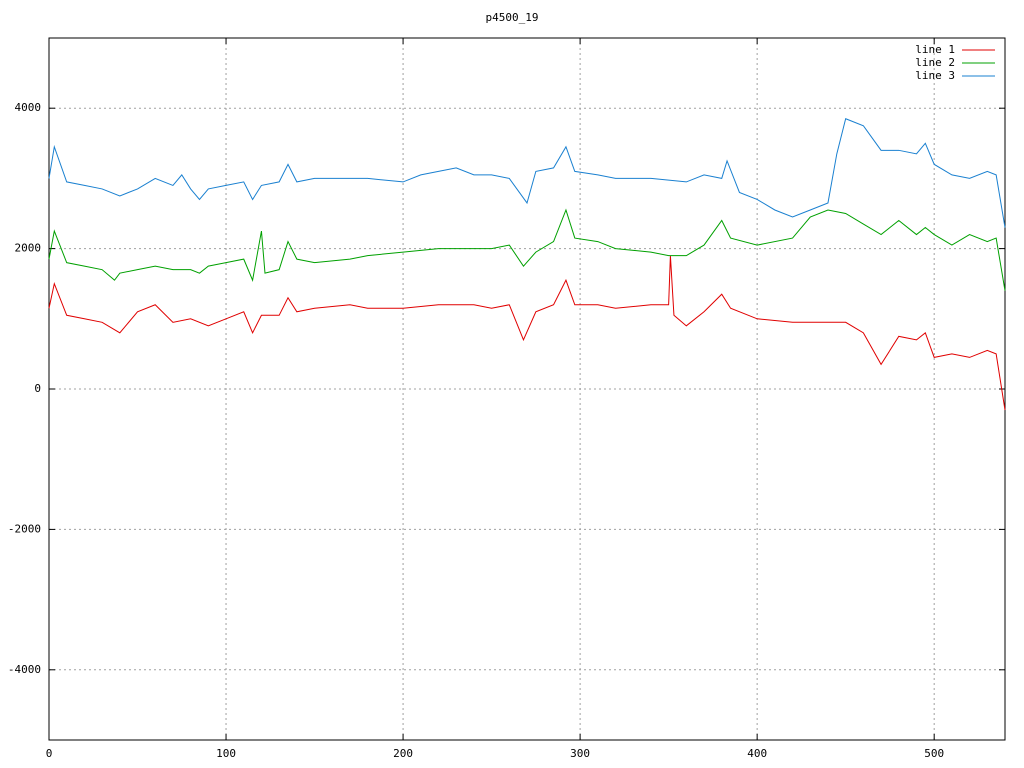 Image resolution: width=1024 pixels, height=768 pixels. What do you see at coordinates (934, 753) in the screenshot?
I see `x-tick-label: 500` at bounding box center [934, 753].